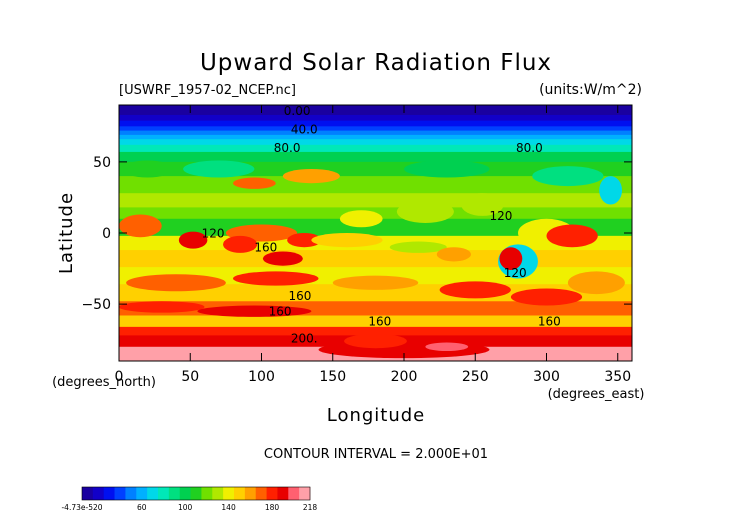 The width and height of the screenshot is (752, 532). I want to click on contour-label: 40.0, so click(304, 129).